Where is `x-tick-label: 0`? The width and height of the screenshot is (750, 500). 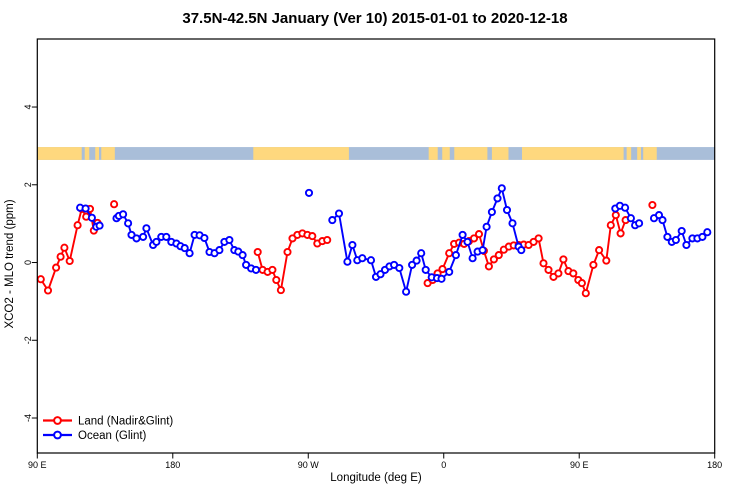 x-tick-label: 0 is located at coordinates (443, 465).